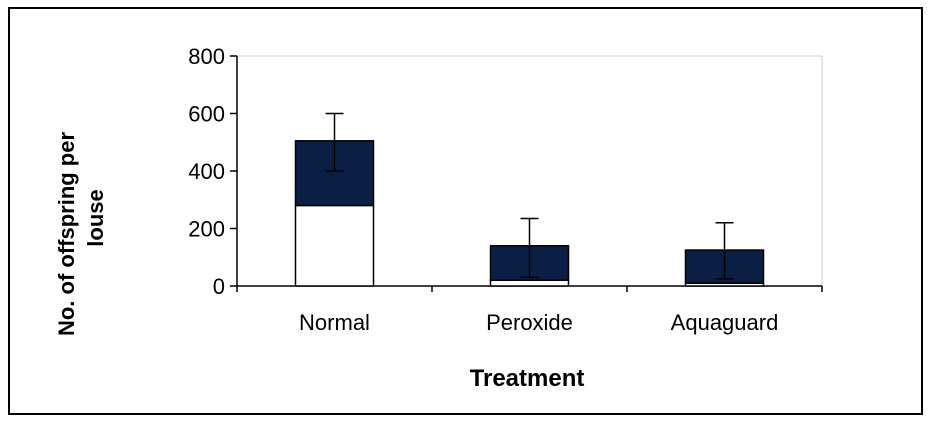 This screenshot has height=423, width=933. Describe the element at coordinates (529, 322) in the screenshot. I see `x-tick-label: Peroxide` at that location.